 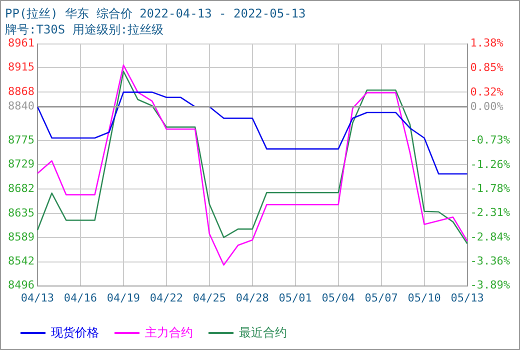 I want to click on y-tick-label: 8868, so click(x=21, y=91).